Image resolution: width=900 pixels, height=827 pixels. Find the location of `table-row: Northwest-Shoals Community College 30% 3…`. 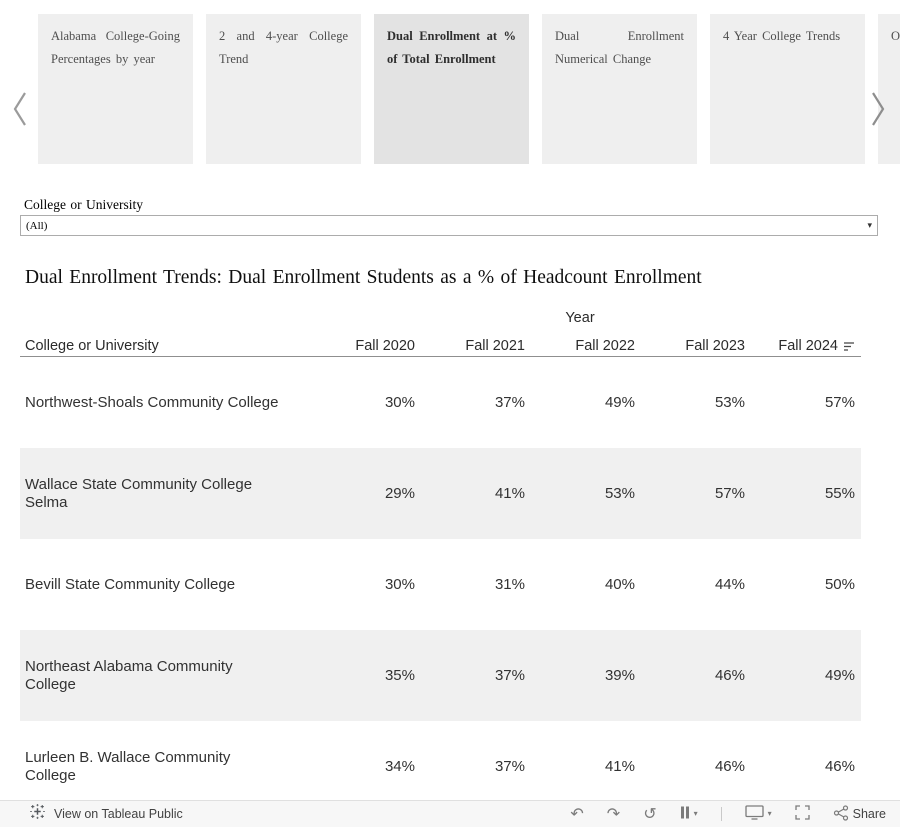

table-row: Northwest-Shoals Community College 30% 3… is located at coordinates (440, 402).